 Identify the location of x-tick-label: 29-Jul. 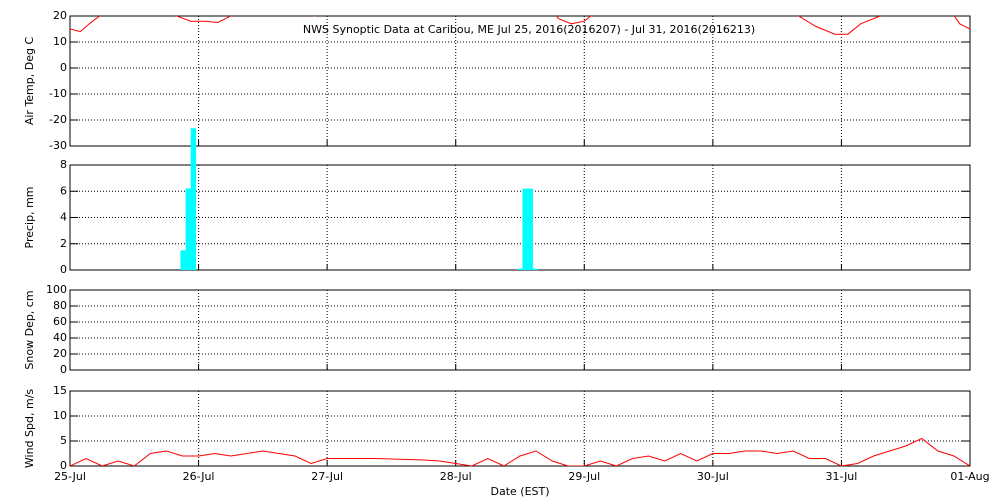
(584, 476).